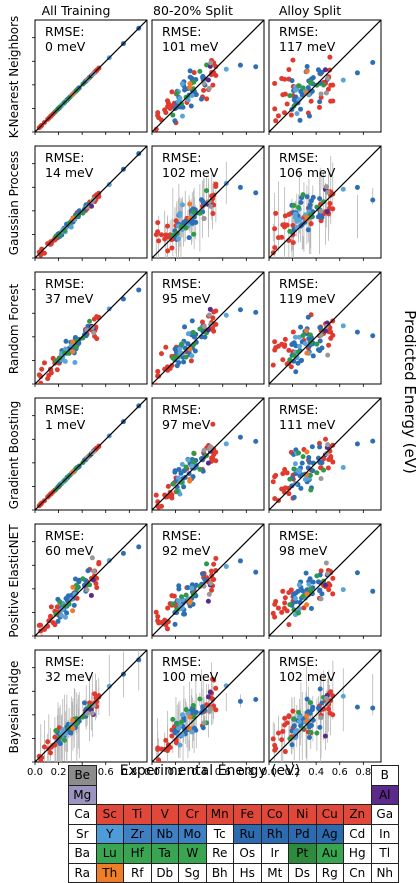 The height and width of the screenshot is (883, 416). What do you see at coordinates (307, 46) in the screenshot?
I see `rmse-value: 117 meV` at bounding box center [307, 46].